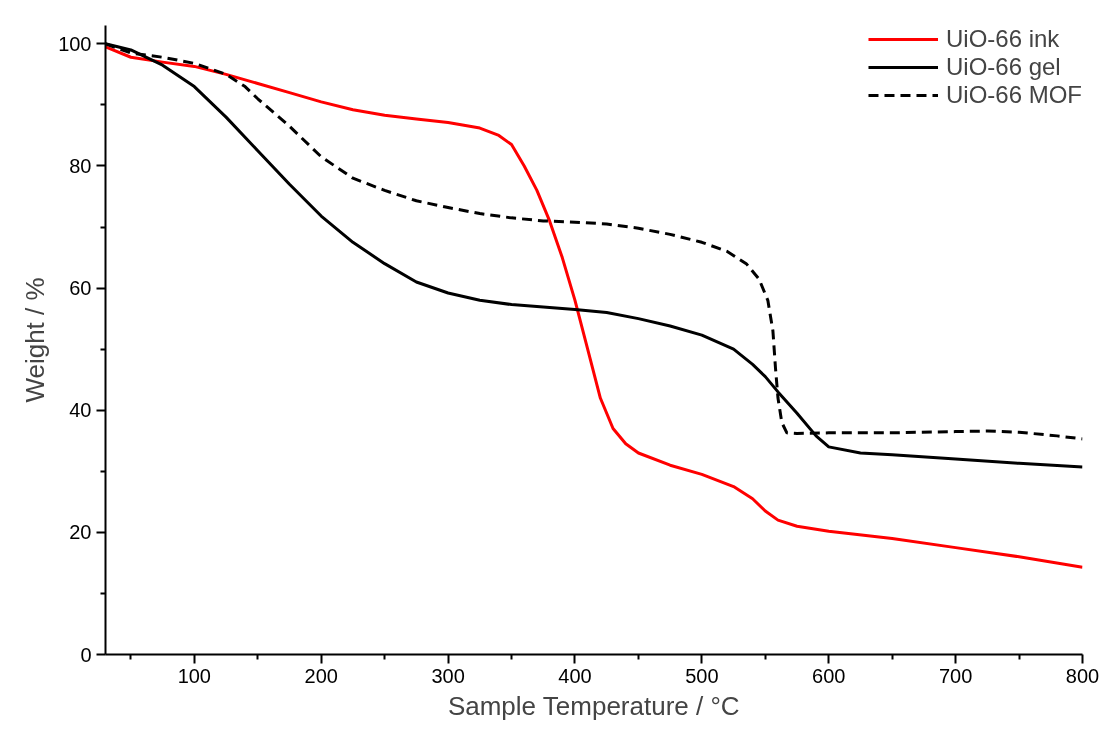 Image resolution: width=1104 pixels, height=749 pixels. I want to click on x-axis-title: Sample Temperature / °C, so click(593, 705).